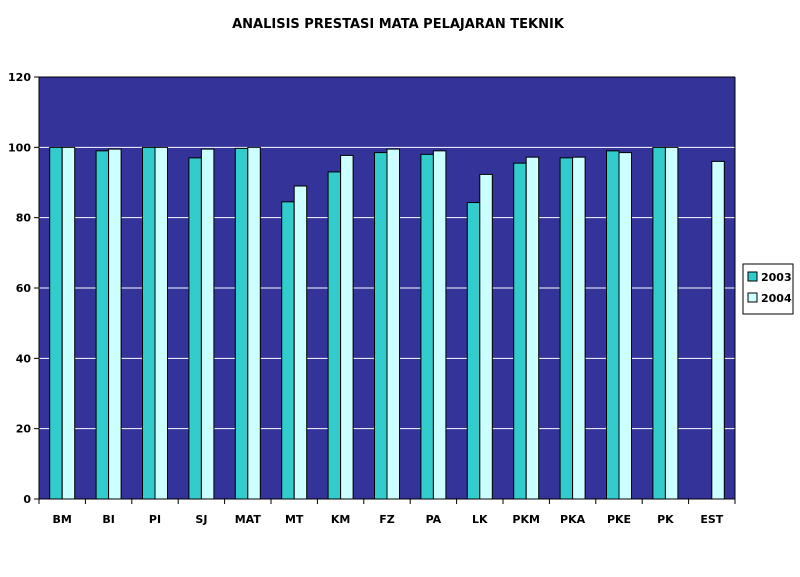 The image size is (800, 577). What do you see at coordinates (398, 24) in the screenshot?
I see `chart-title: ANALISIS PRESTASI MATA PELAJARAN TEKNIK` at bounding box center [398, 24].